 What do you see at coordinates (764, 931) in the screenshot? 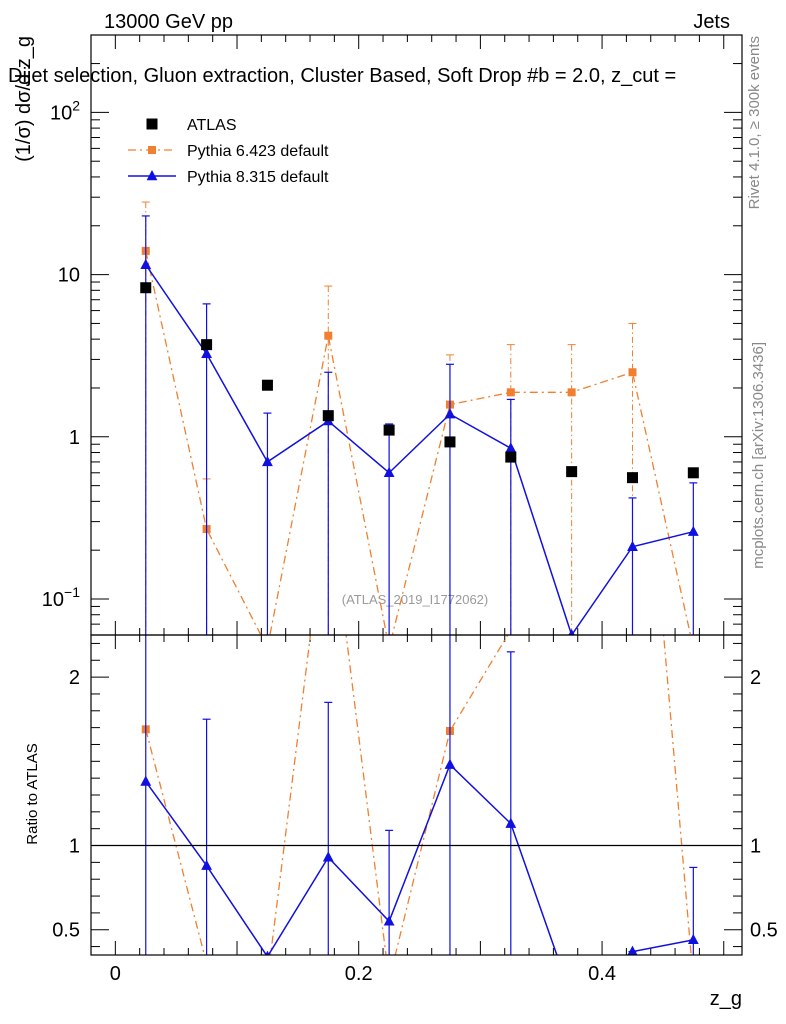
I see `ratio-tick-label-right: 0.5` at bounding box center [764, 931].